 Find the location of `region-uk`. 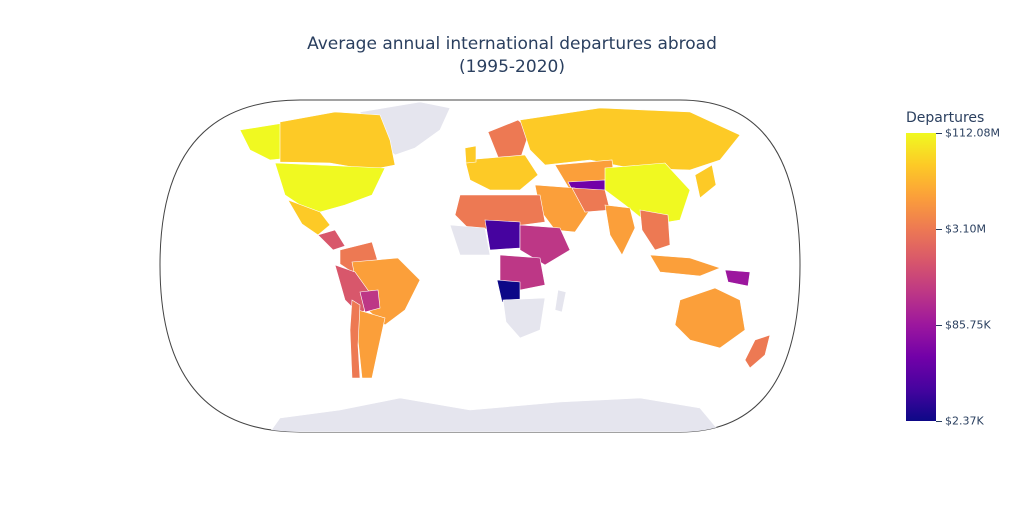

region-uk is located at coordinates (470, 154).